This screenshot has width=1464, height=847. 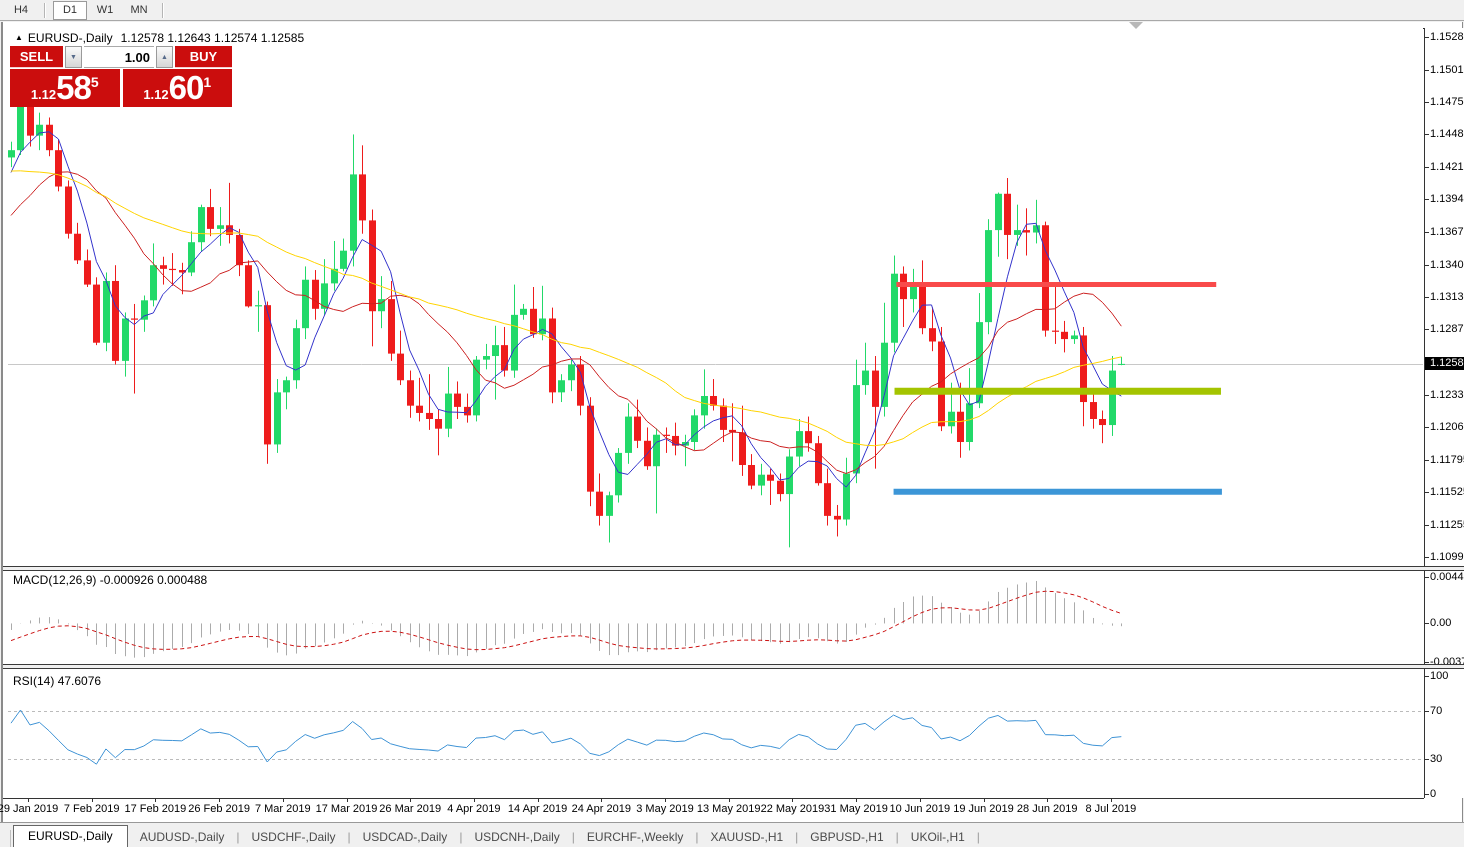 I want to click on tab-strip-grip, so click(x=5, y=838).